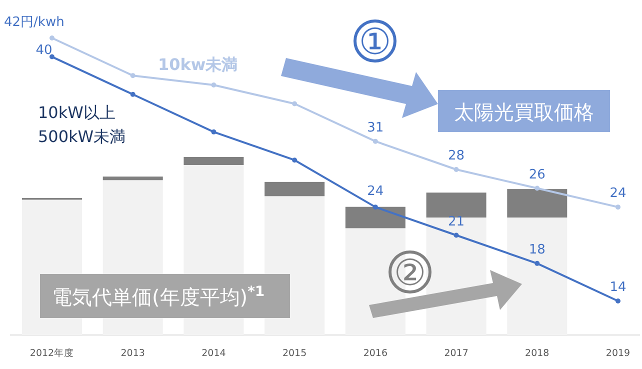  I want to click on data-label: 14, so click(618, 287).